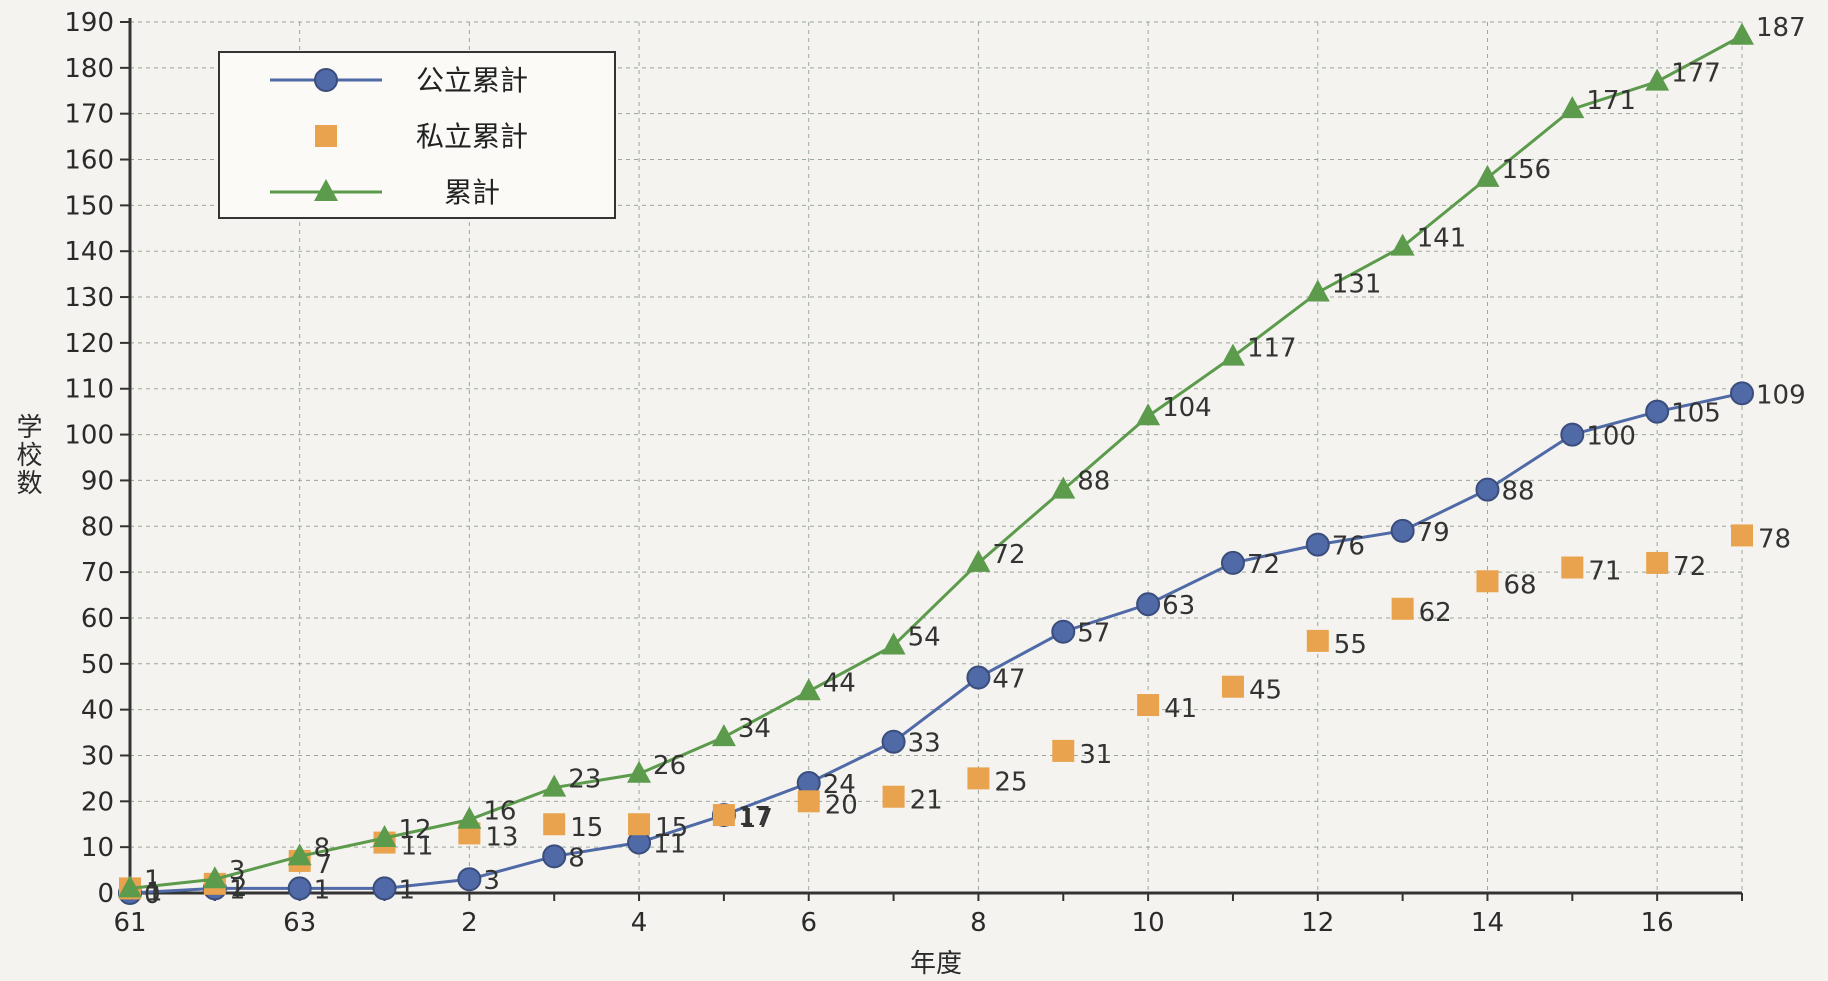 The width and height of the screenshot is (1828, 981). I want to click on legend-item-private-cumulative: 私立累計, so click(421, 136).